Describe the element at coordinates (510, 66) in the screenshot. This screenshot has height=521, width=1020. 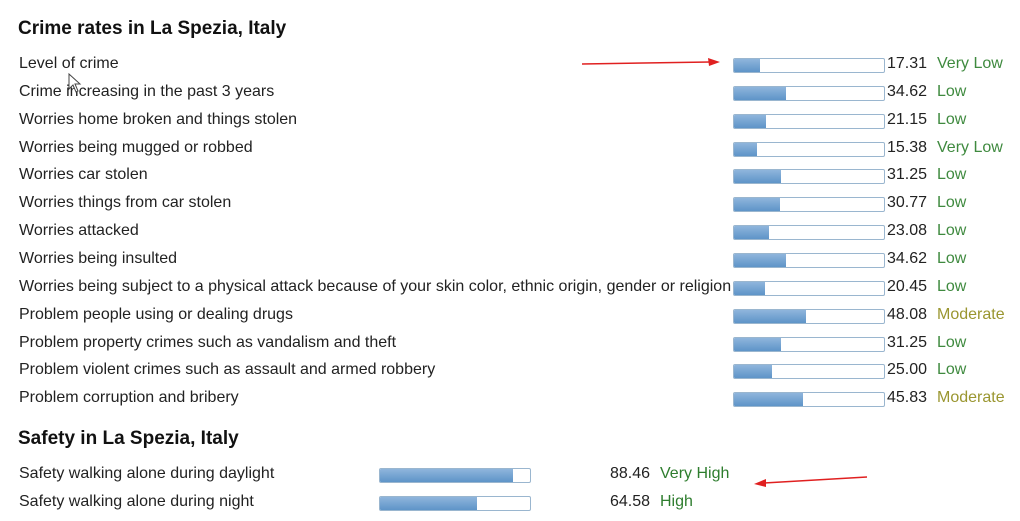
I see `table-row: Level of crime 17.31 Very Low` at that location.